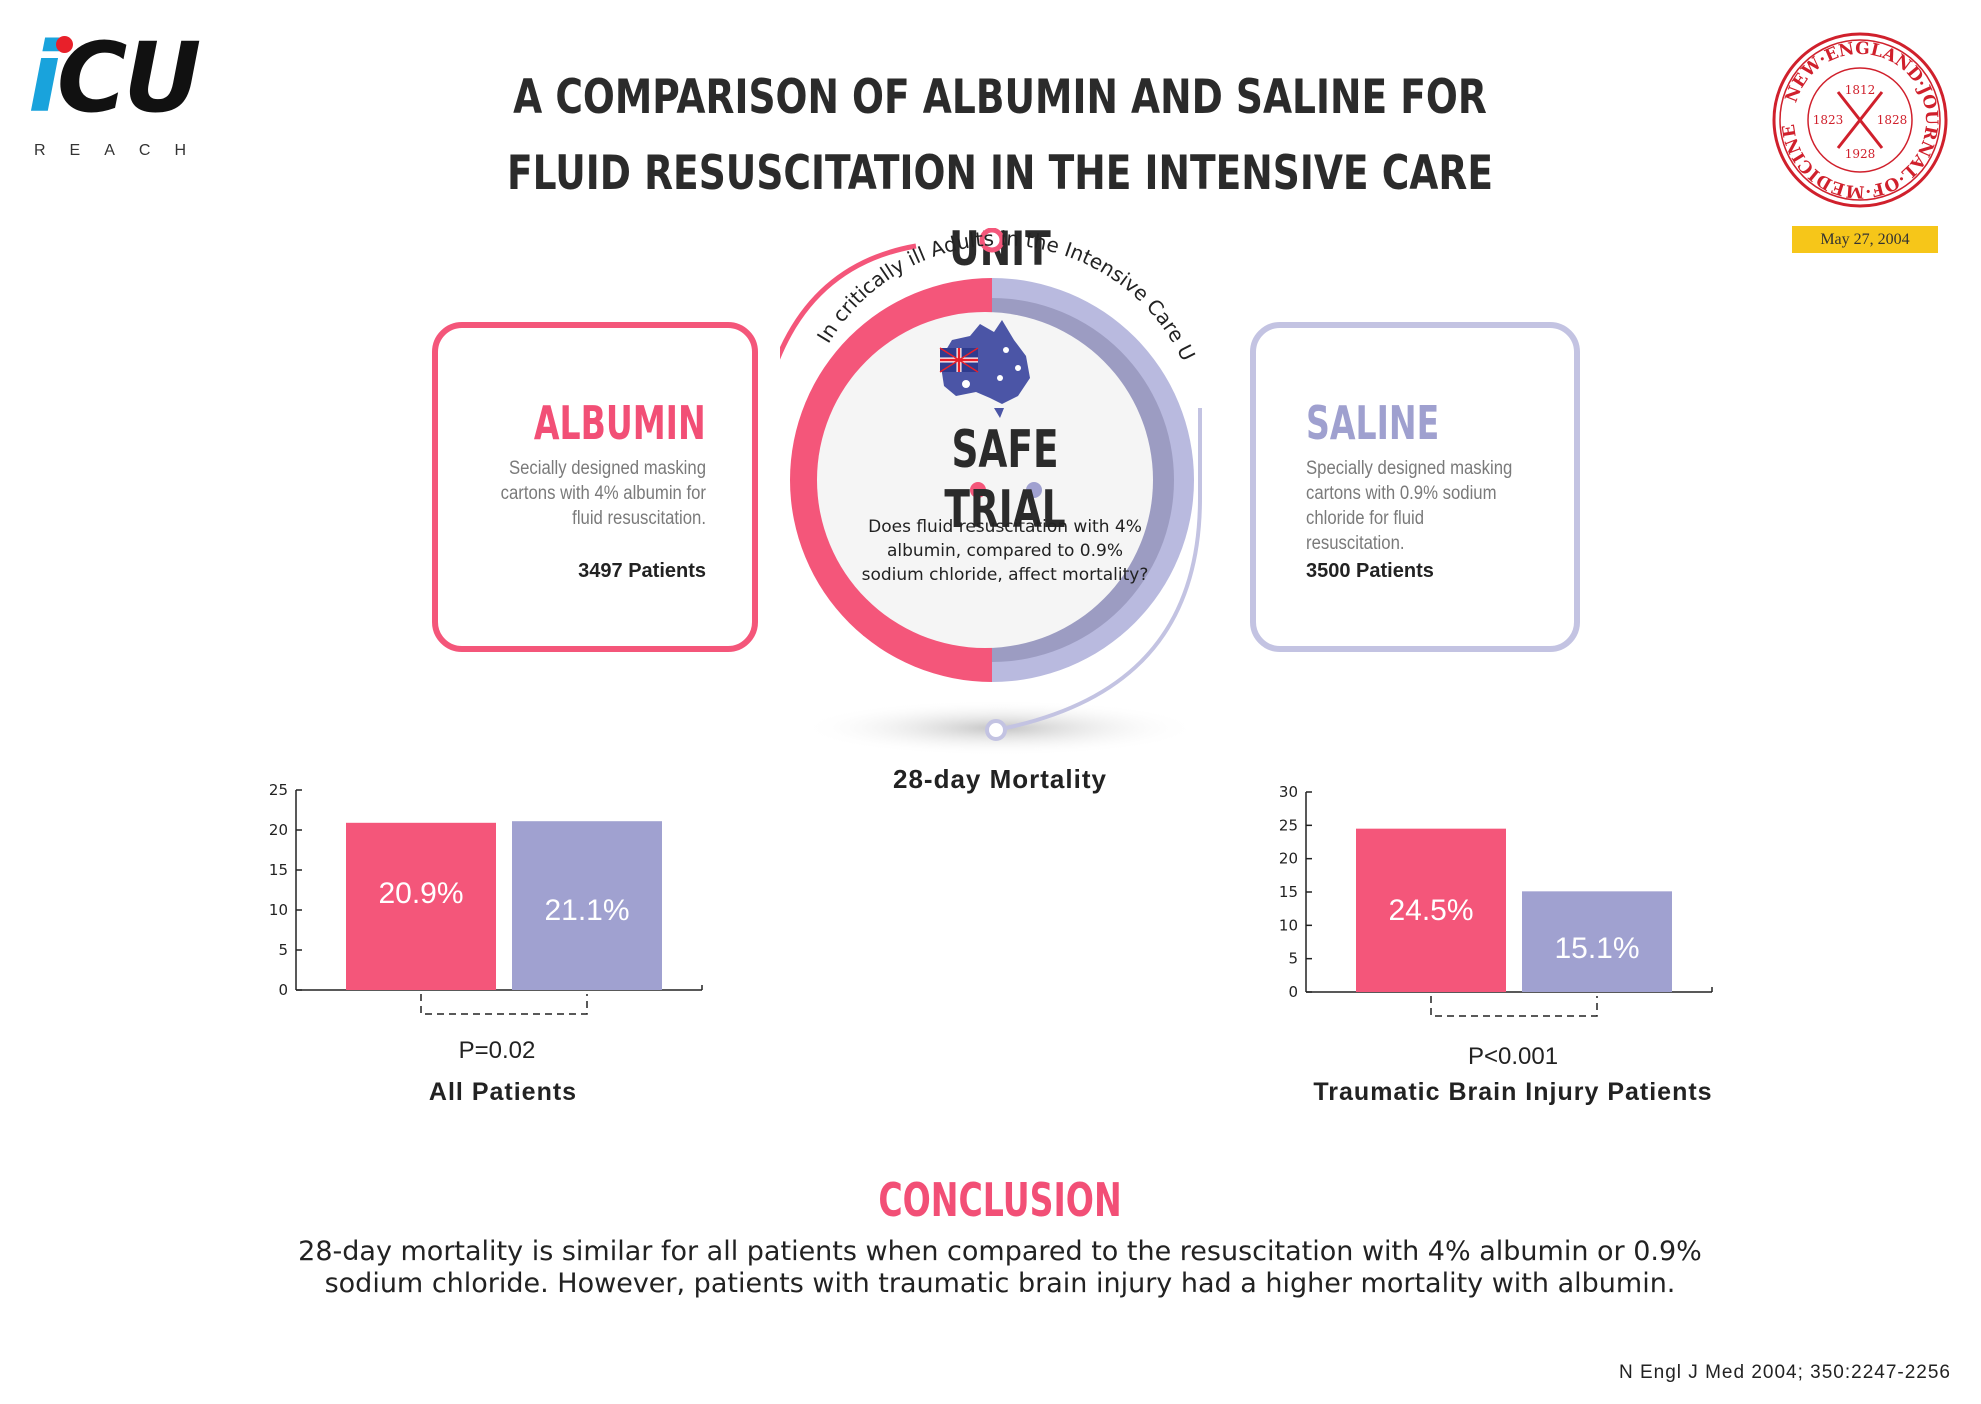 Image resolution: width=1981 pixels, height=1404 pixels. What do you see at coordinates (586, 910) in the screenshot?
I see `bar-data-label: 21.1%` at bounding box center [586, 910].